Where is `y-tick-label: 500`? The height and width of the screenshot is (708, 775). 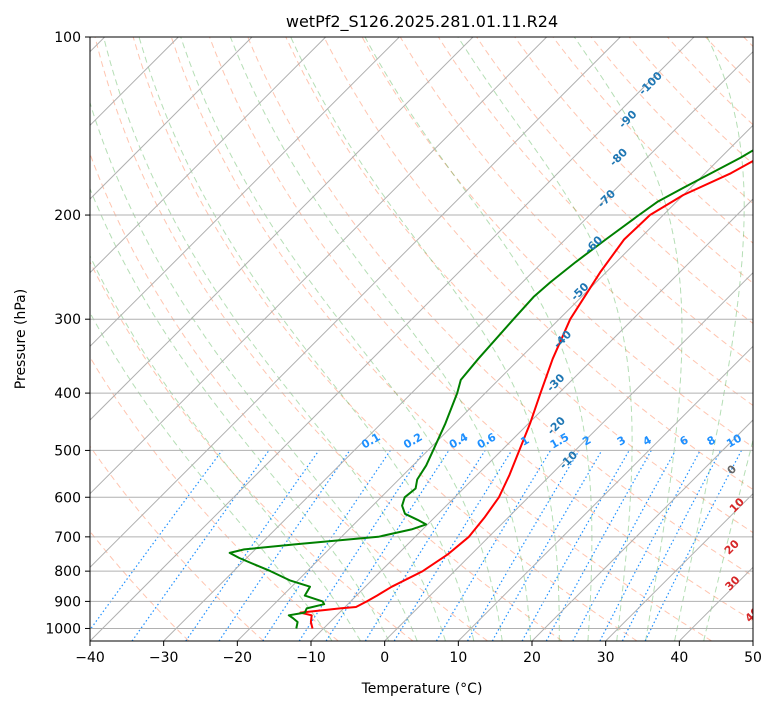
y-tick-label: 500 is located at coordinates (67, 451).